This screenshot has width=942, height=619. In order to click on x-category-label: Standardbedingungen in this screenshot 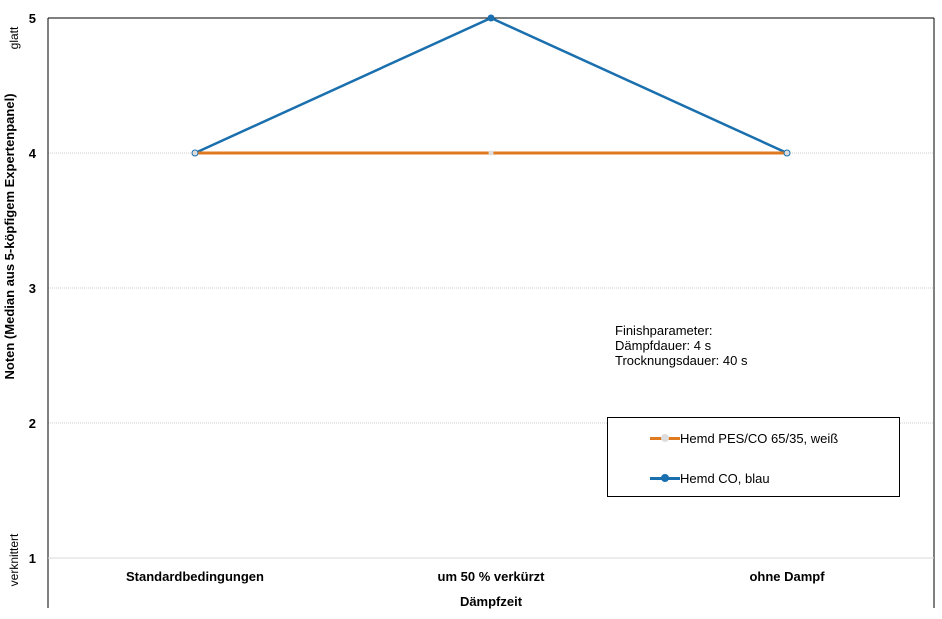, I will do `click(195, 576)`.